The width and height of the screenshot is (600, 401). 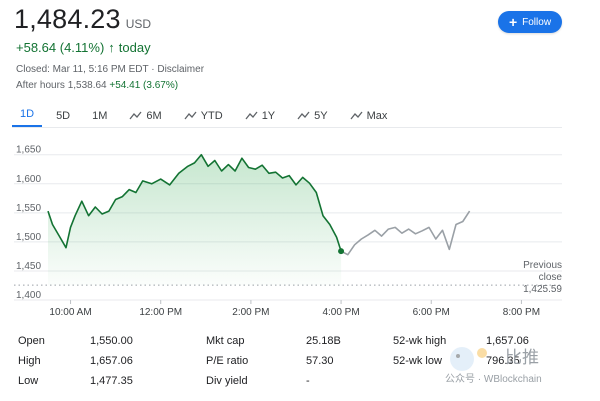 I want to click on previous-close-label-line2: close, so click(x=551, y=277).